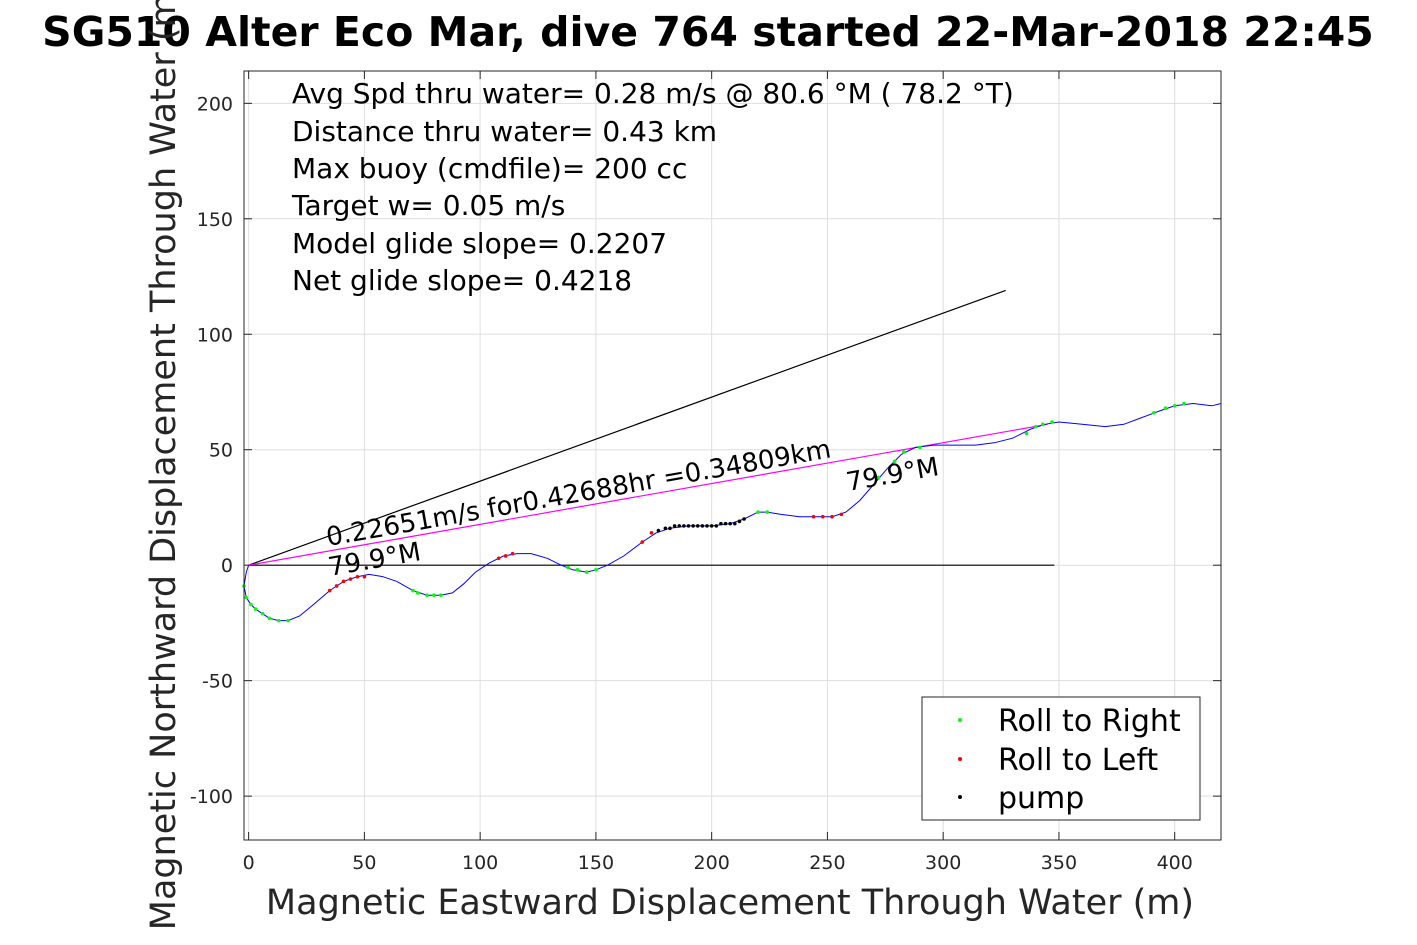 The image size is (1417, 945). I want to click on y-tick-label: 200, so click(215, 104).